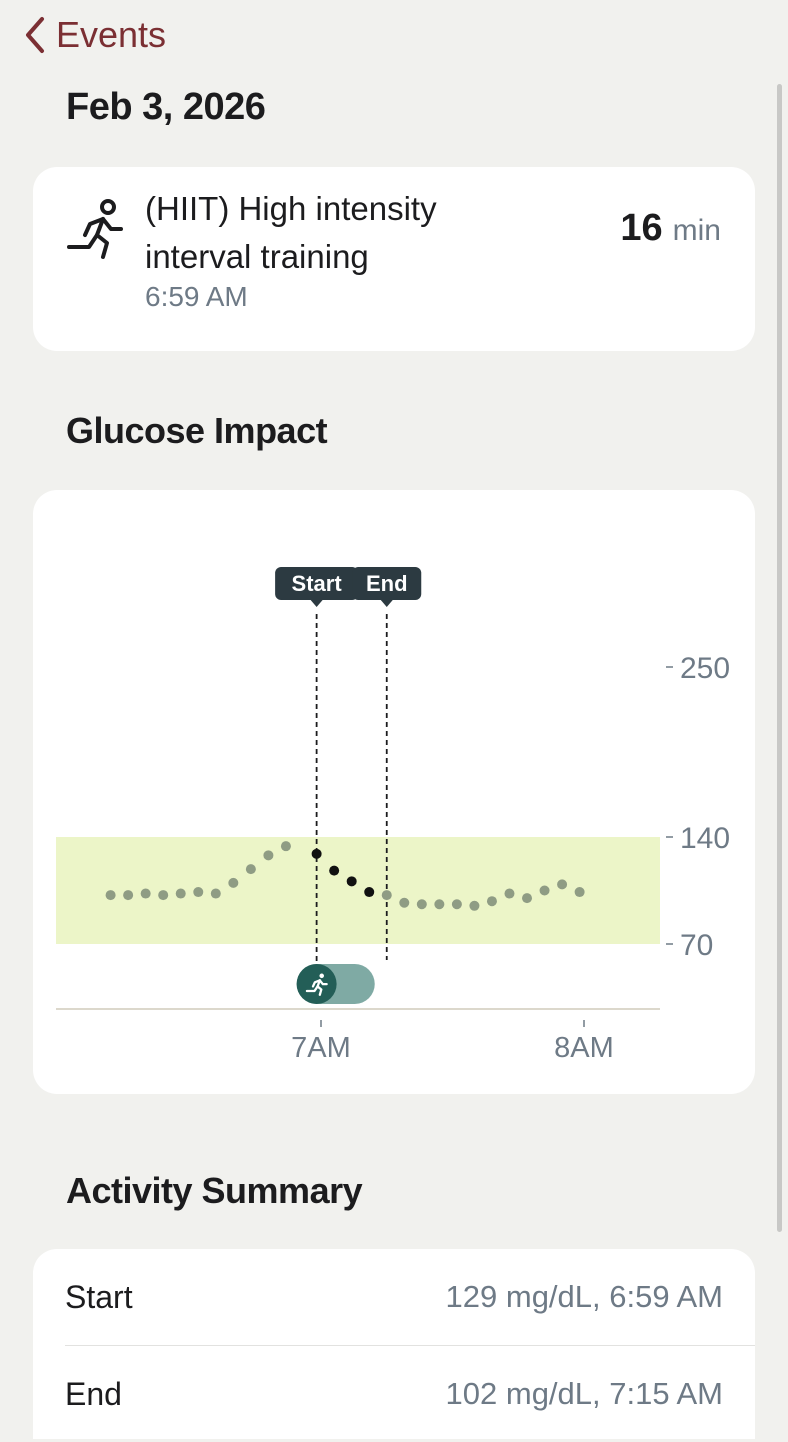  What do you see at coordinates (705, 668) in the screenshot?
I see `y-tick-label: 250` at bounding box center [705, 668].